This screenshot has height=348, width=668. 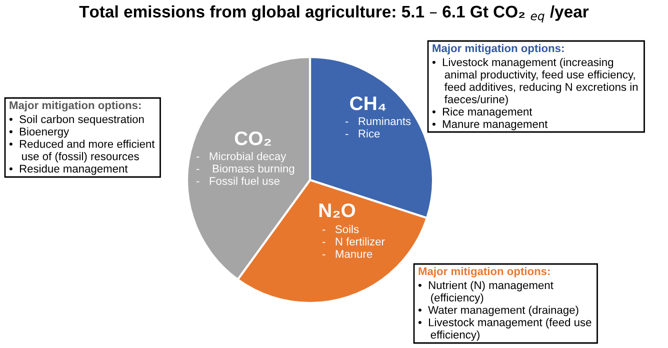 What do you see at coordinates (505, 311) in the screenshot?
I see `text: • Nutrient (N) management (efficiency) • Water management (drainage) • Livestock management (feed use efficiency)` at bounding box center [505, 311].